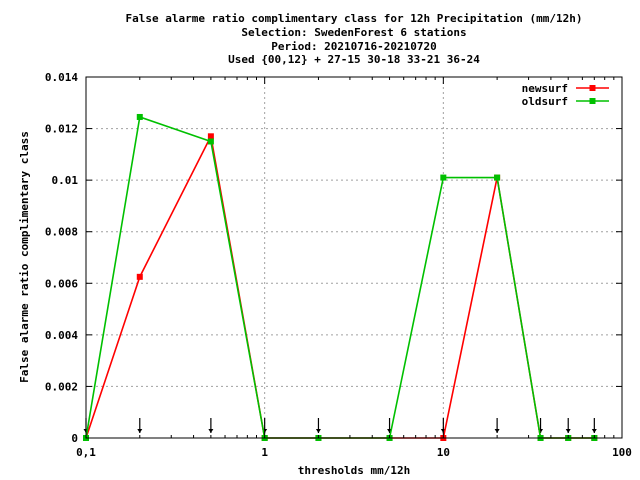 This screenshot has height=480, width=640. Describe the element at coordinates (61, 335) in the screenshot. I see `y-tick-label: 0.004` at that location.